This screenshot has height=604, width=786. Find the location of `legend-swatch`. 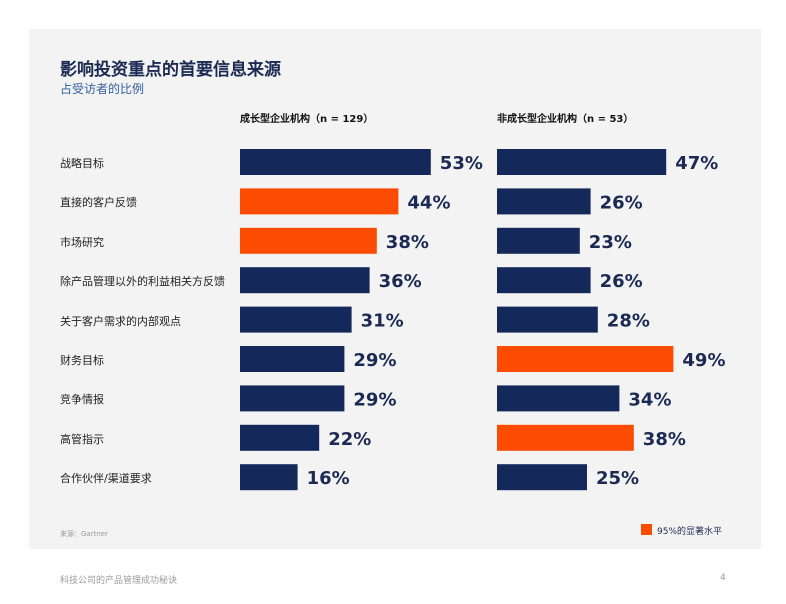

legend-swatch is located at coordinates (646, 529).